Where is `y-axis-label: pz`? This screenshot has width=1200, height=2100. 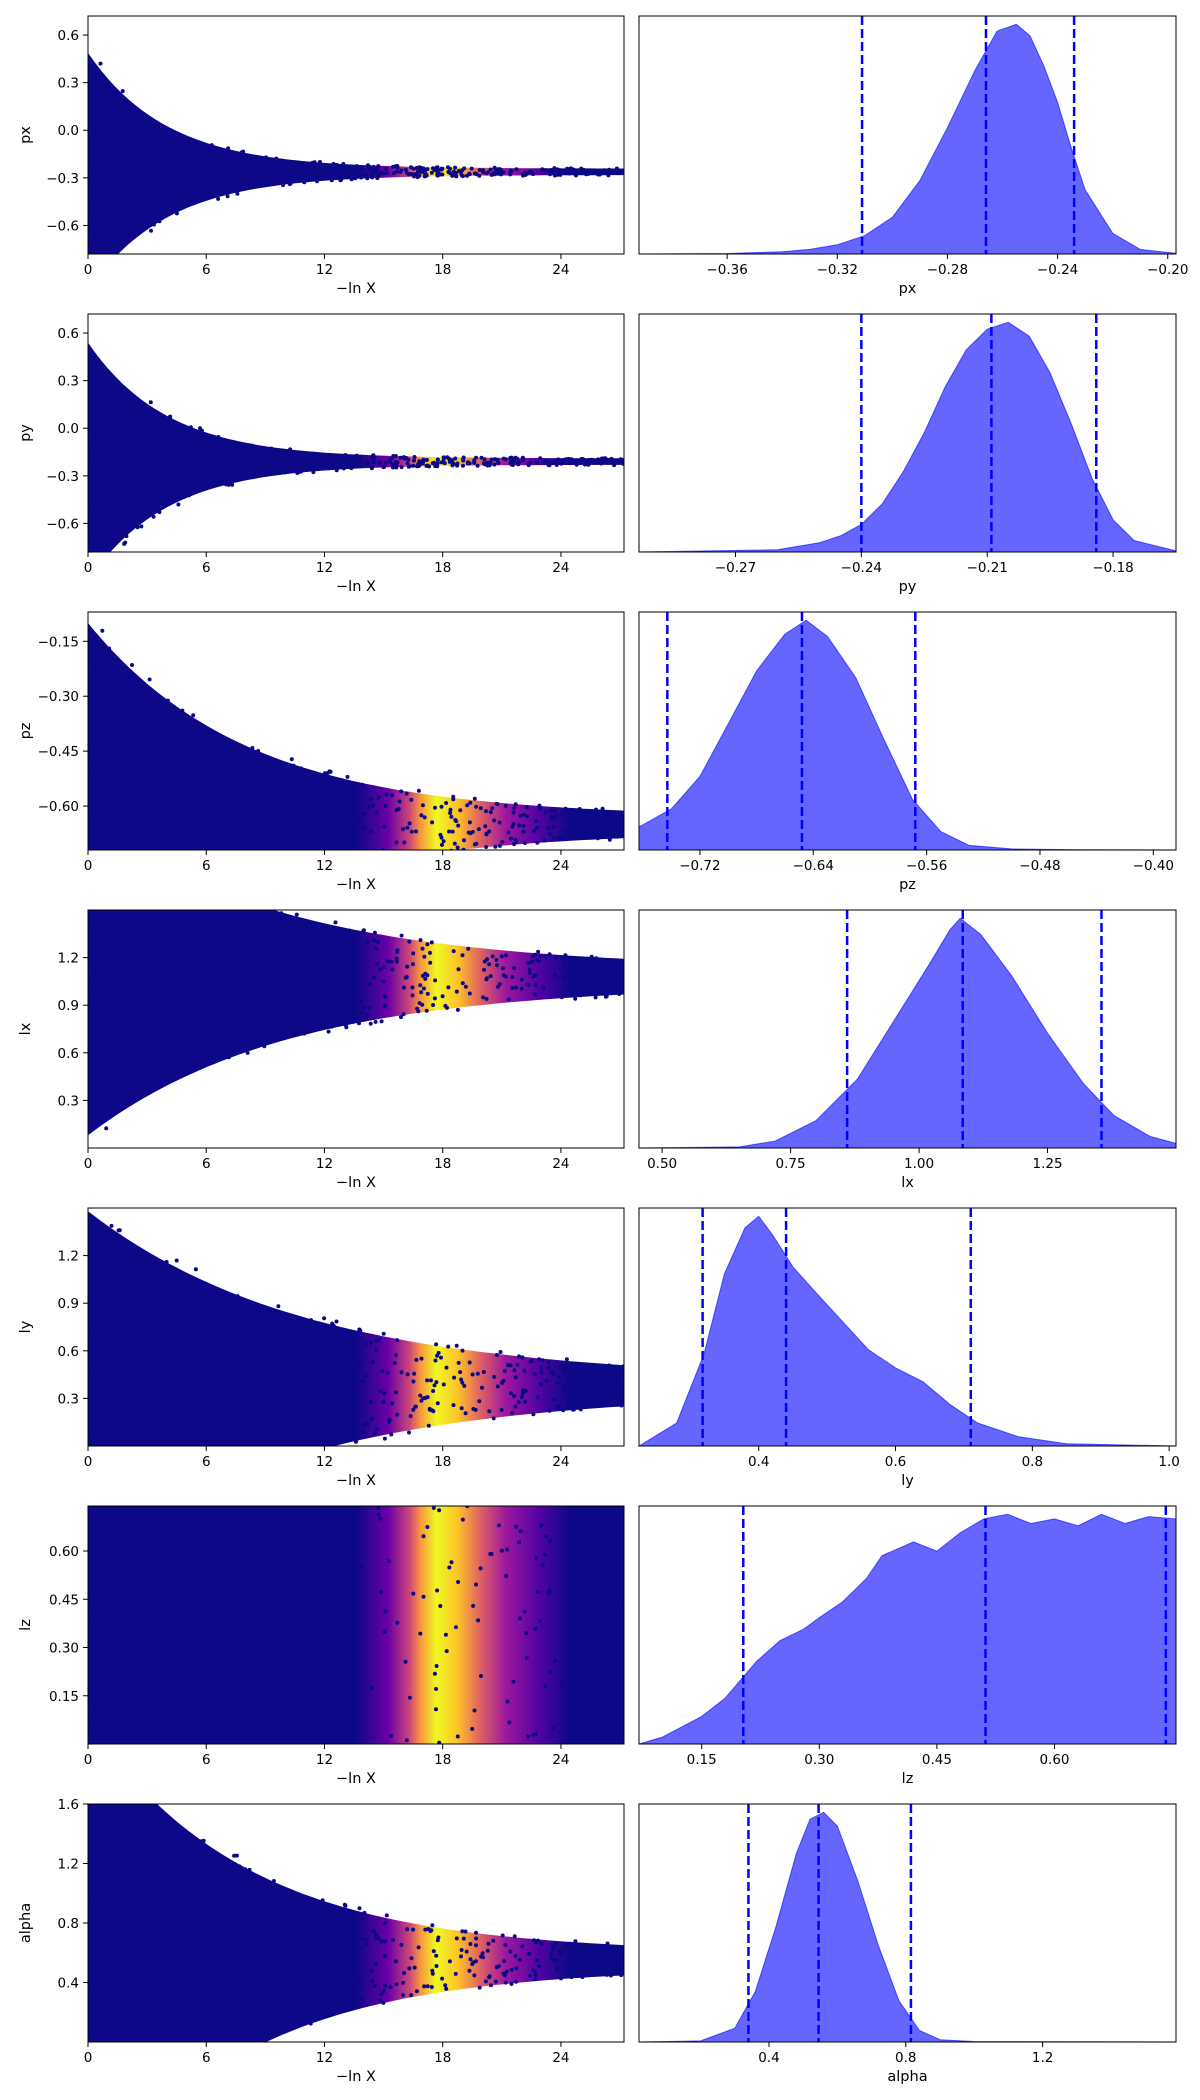
y-axis-label: pz is located at coordinates (26, 731).